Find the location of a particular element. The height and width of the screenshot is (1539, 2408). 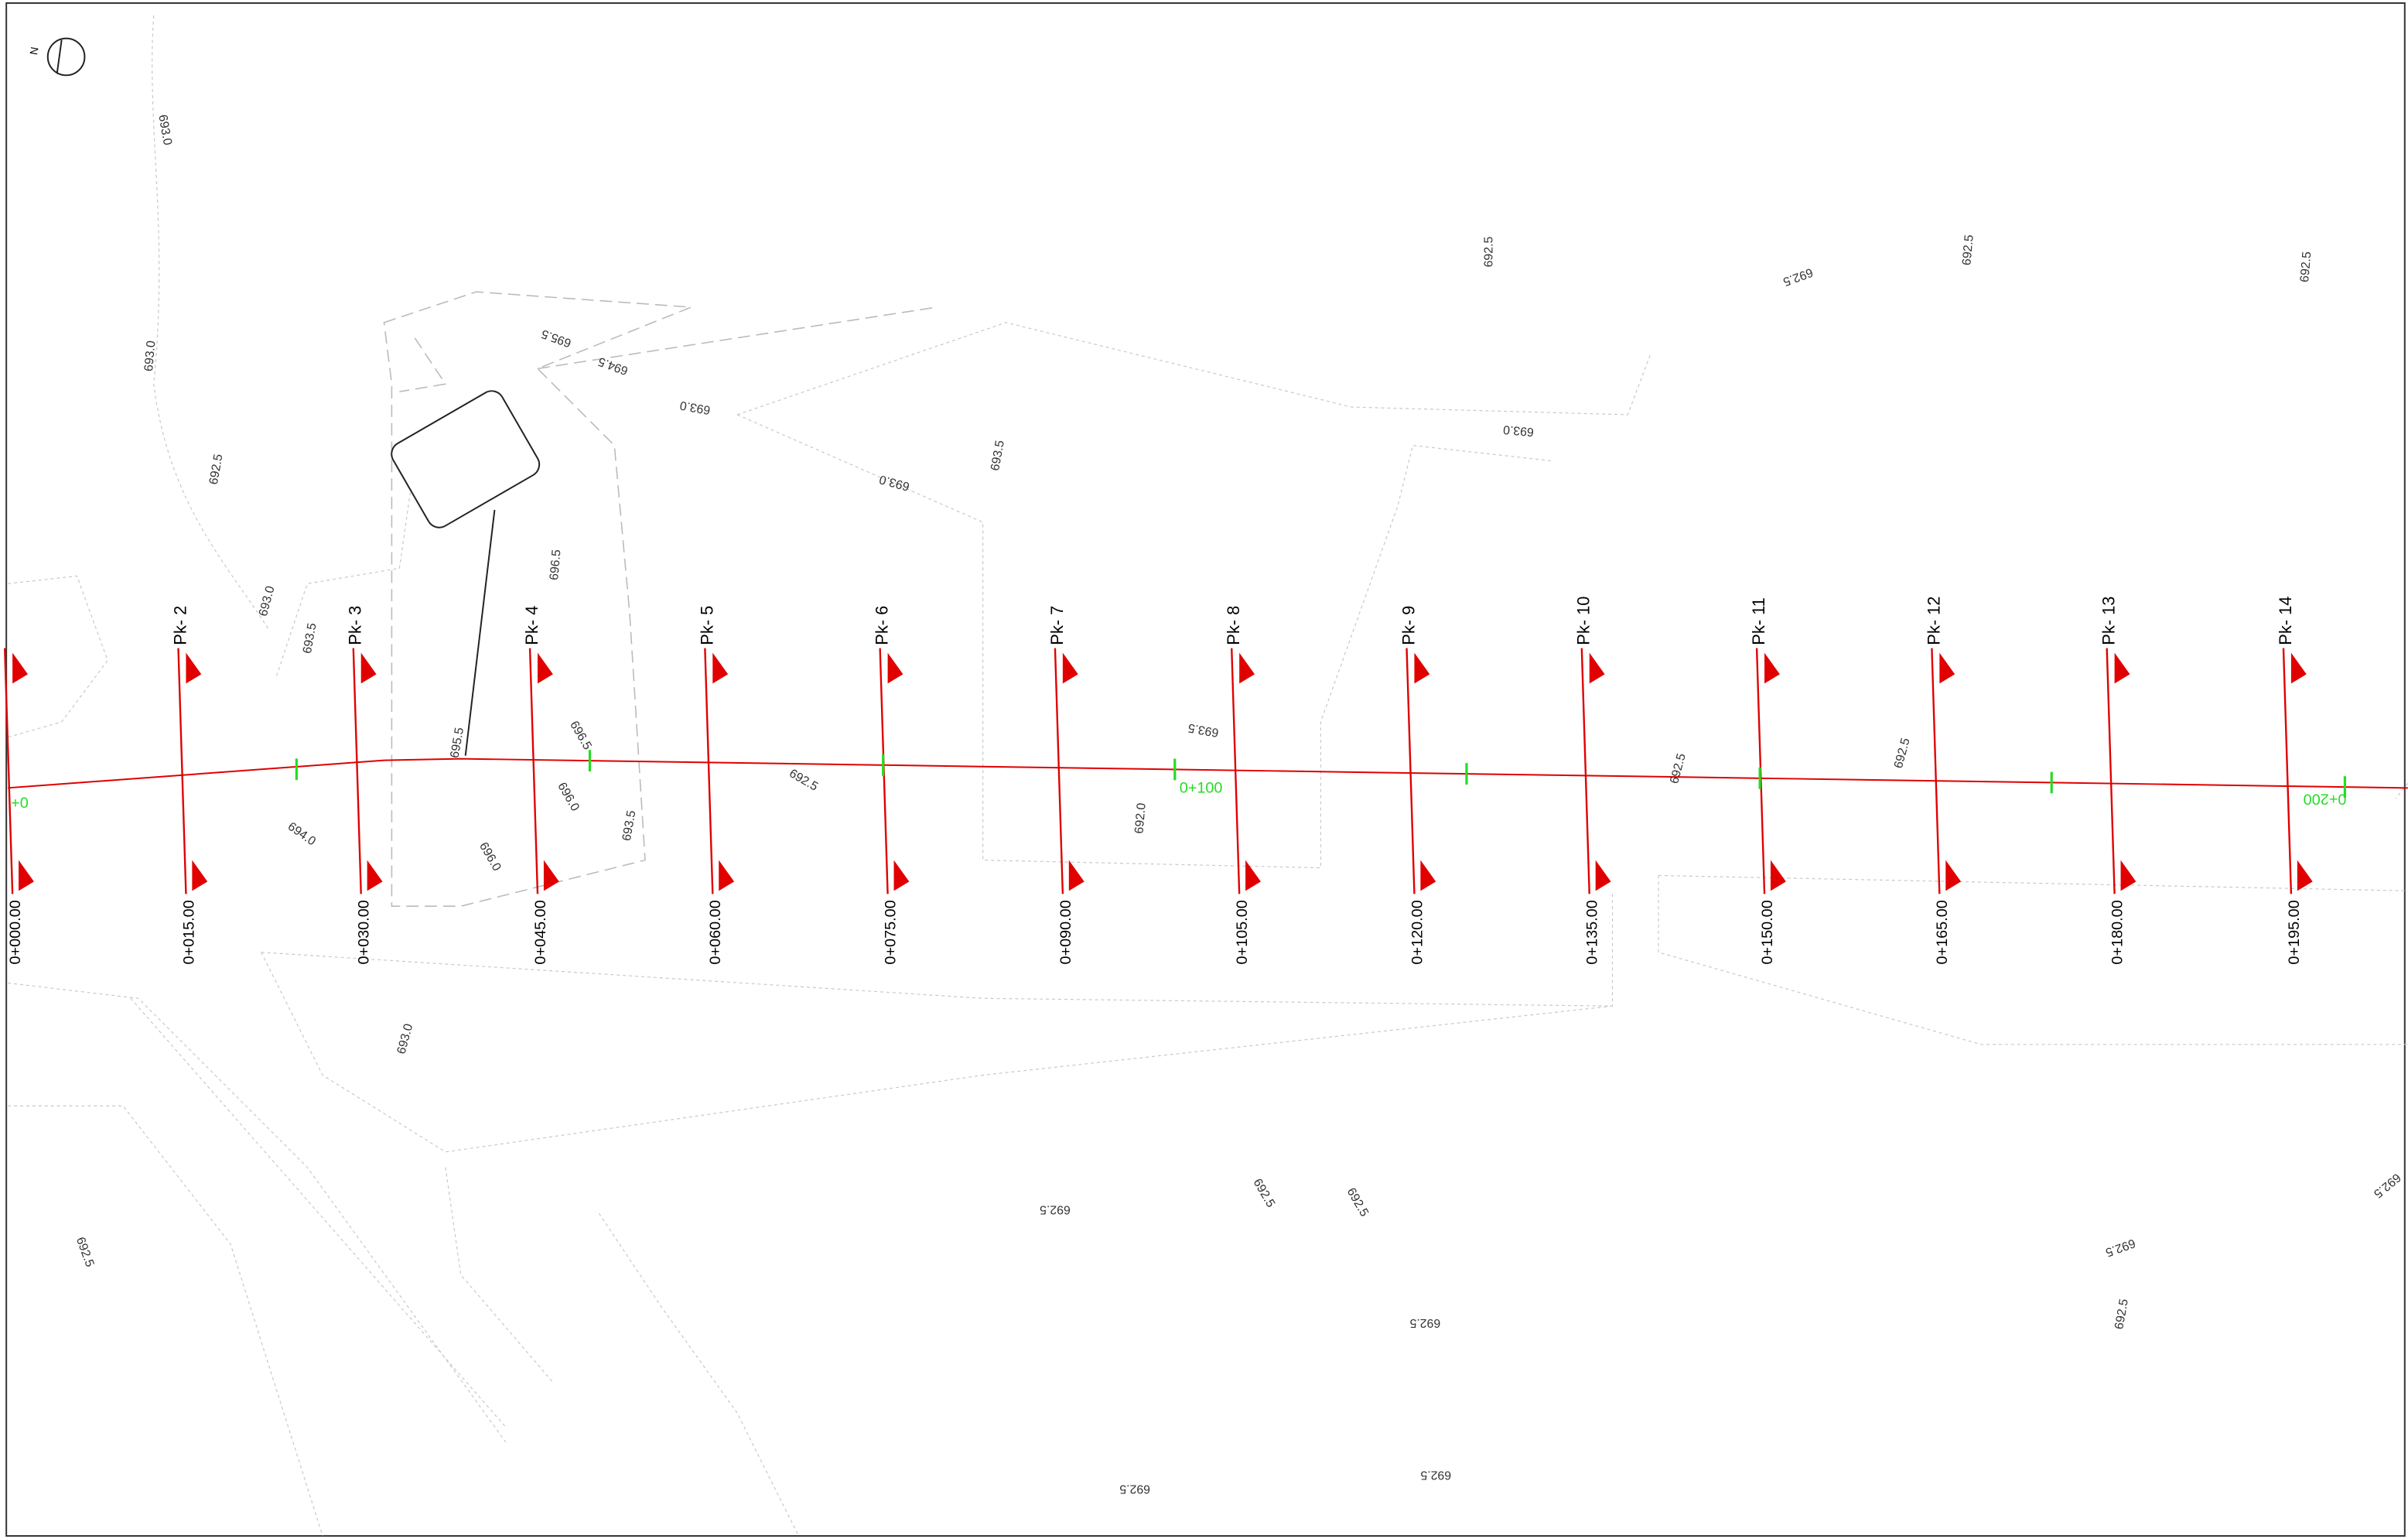

north-arrow: N is located at coordinates (57, 57).